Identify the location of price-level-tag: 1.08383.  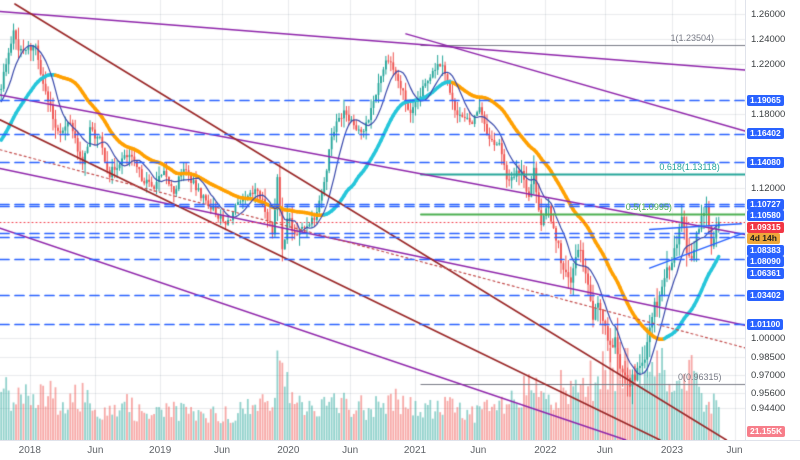
(765, 250).